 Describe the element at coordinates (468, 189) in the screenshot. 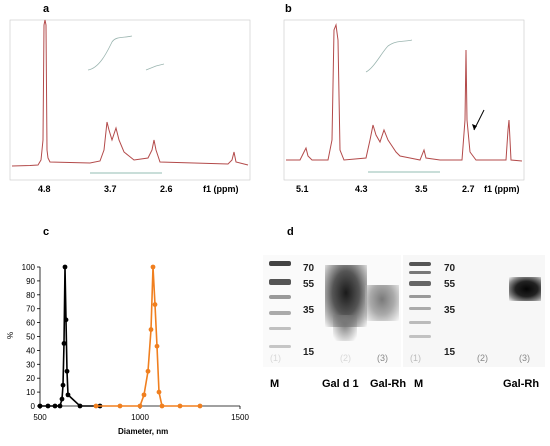

I see `tick-b-4: 2.7` at that location.